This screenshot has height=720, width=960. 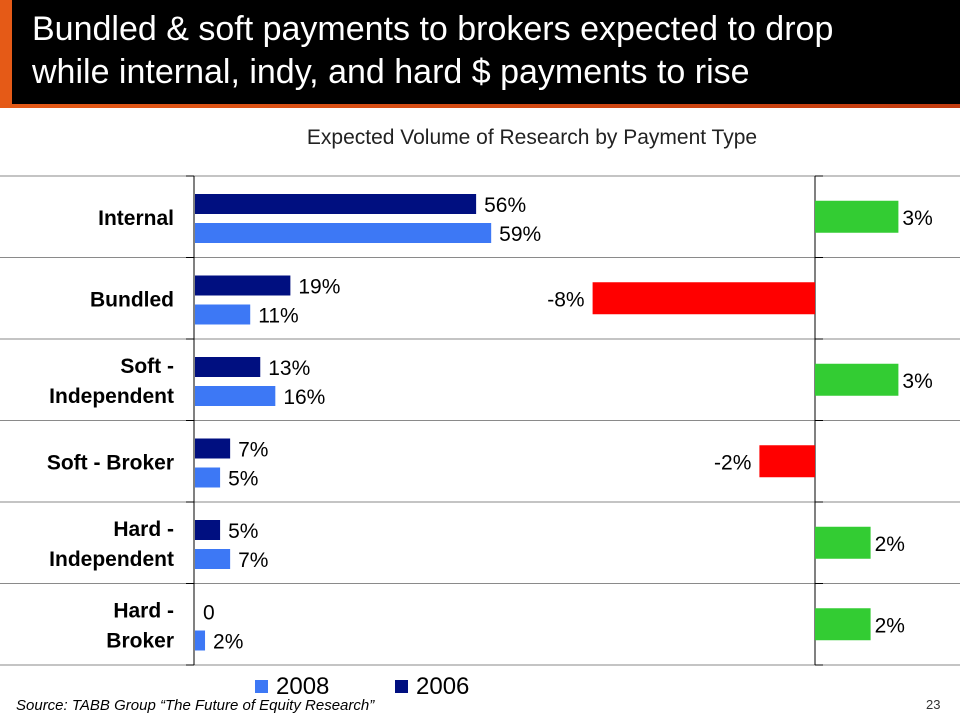 What do you see at coordinates (289, 368) in the screenshot?
I see `data-label-2006: 13%` at bounding box center [289, 368].